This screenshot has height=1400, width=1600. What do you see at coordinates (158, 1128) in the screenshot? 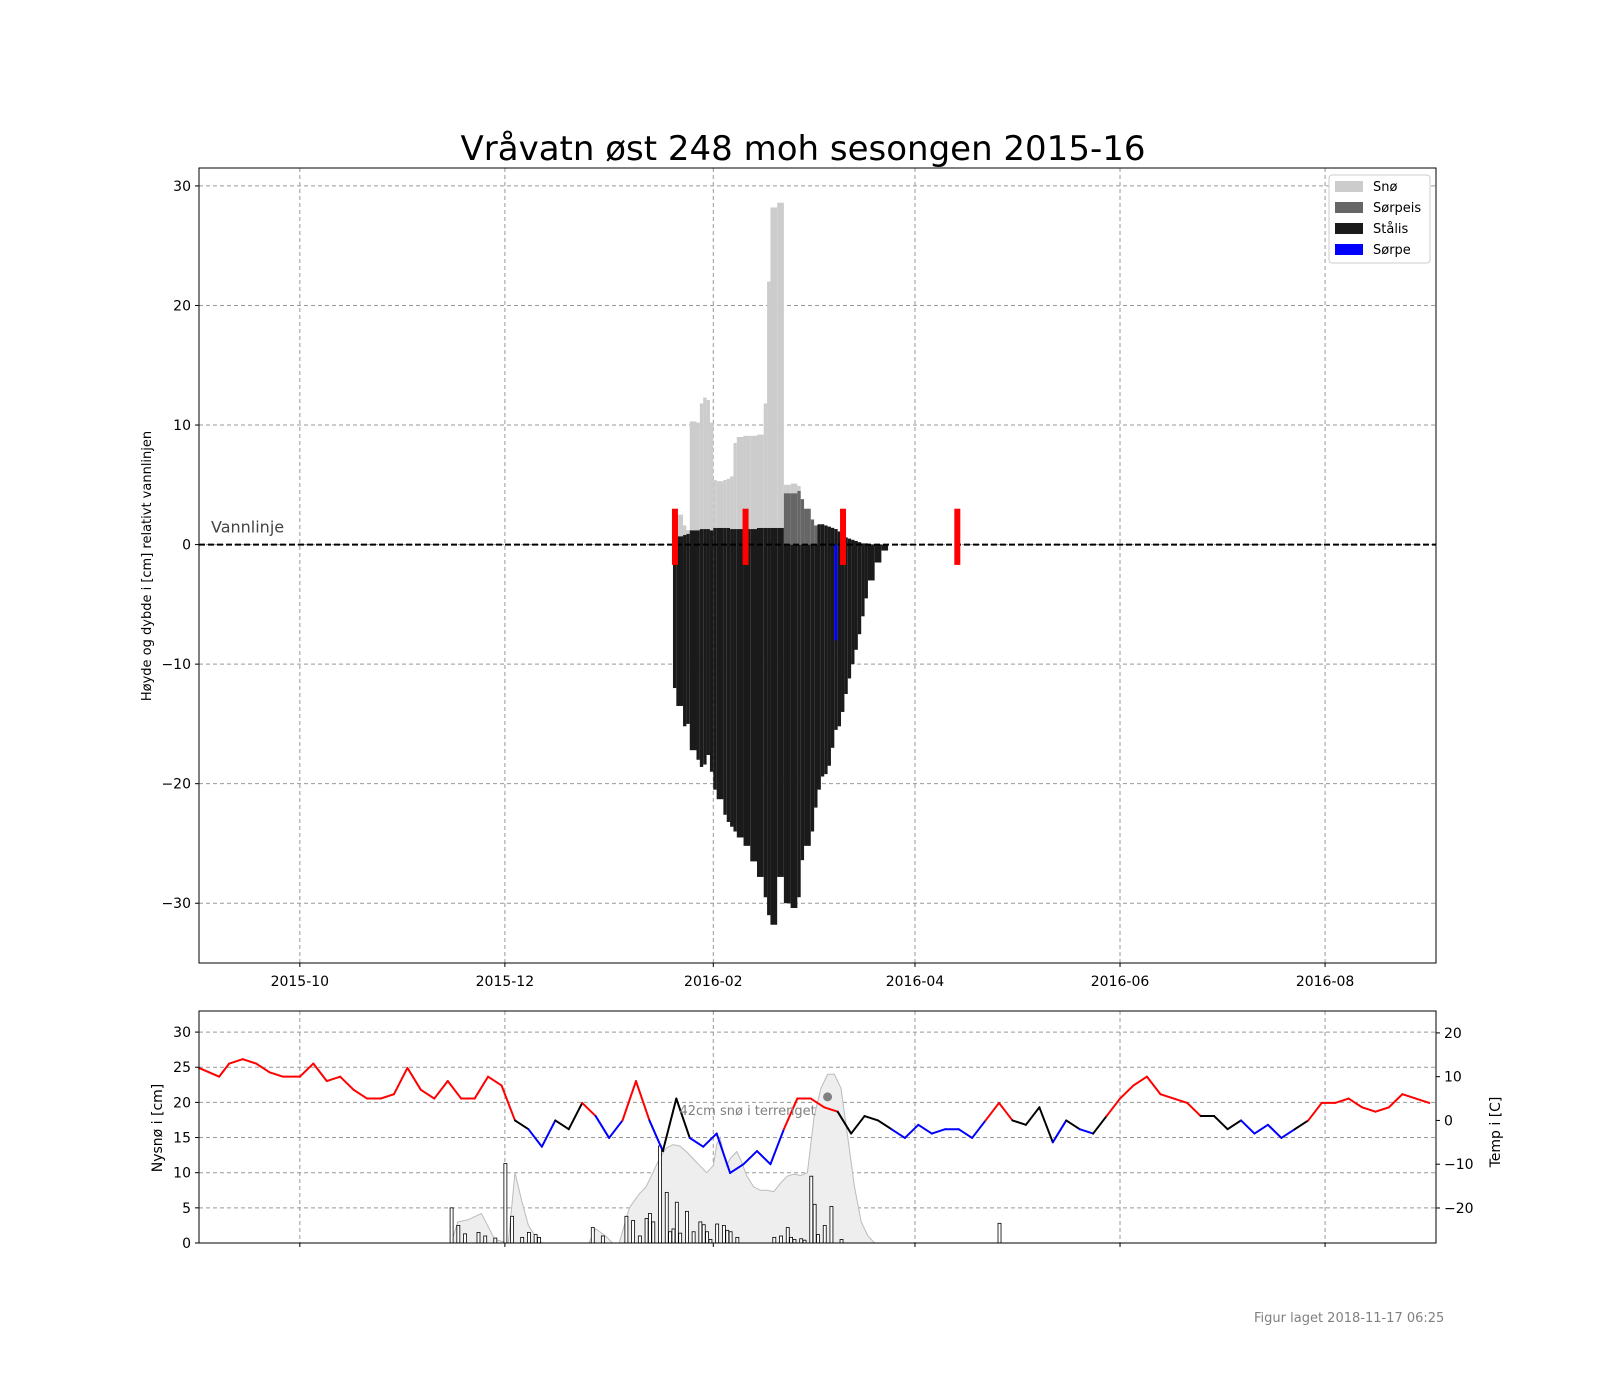
I see `y-axis-label: Nysnø i [cm]` at bounding box center [158, 1128].